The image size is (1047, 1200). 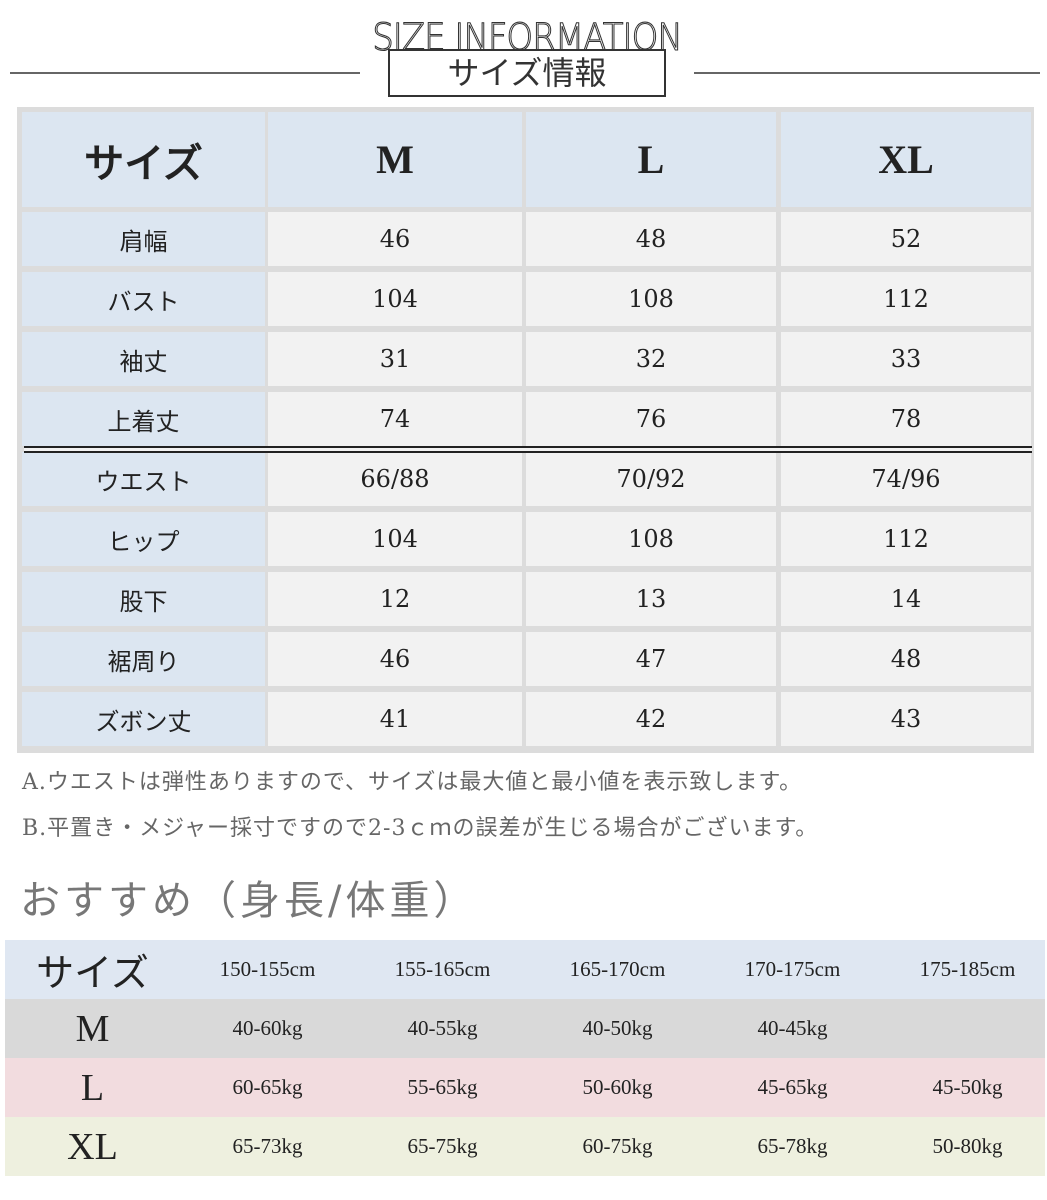 I want to click on weight-range: 65-73kg, so click(x=267, y=1146).